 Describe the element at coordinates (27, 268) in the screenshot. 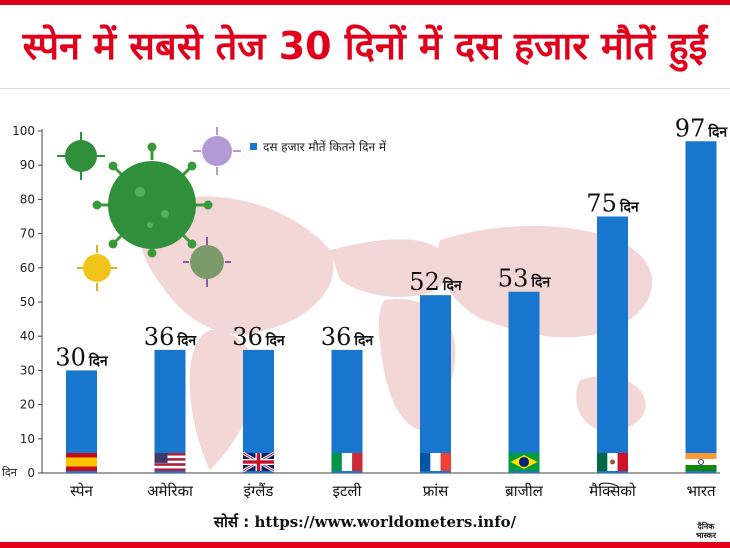

I see `y-tick-label: 60` at that location.